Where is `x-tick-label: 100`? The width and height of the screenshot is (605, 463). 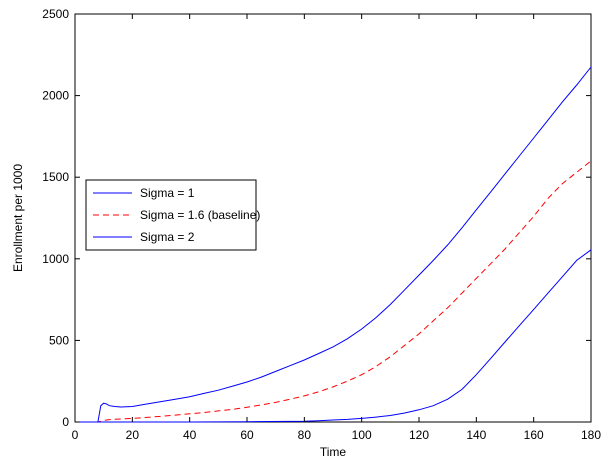
x-tick-label: 100 is located at coordinates (362, 435).